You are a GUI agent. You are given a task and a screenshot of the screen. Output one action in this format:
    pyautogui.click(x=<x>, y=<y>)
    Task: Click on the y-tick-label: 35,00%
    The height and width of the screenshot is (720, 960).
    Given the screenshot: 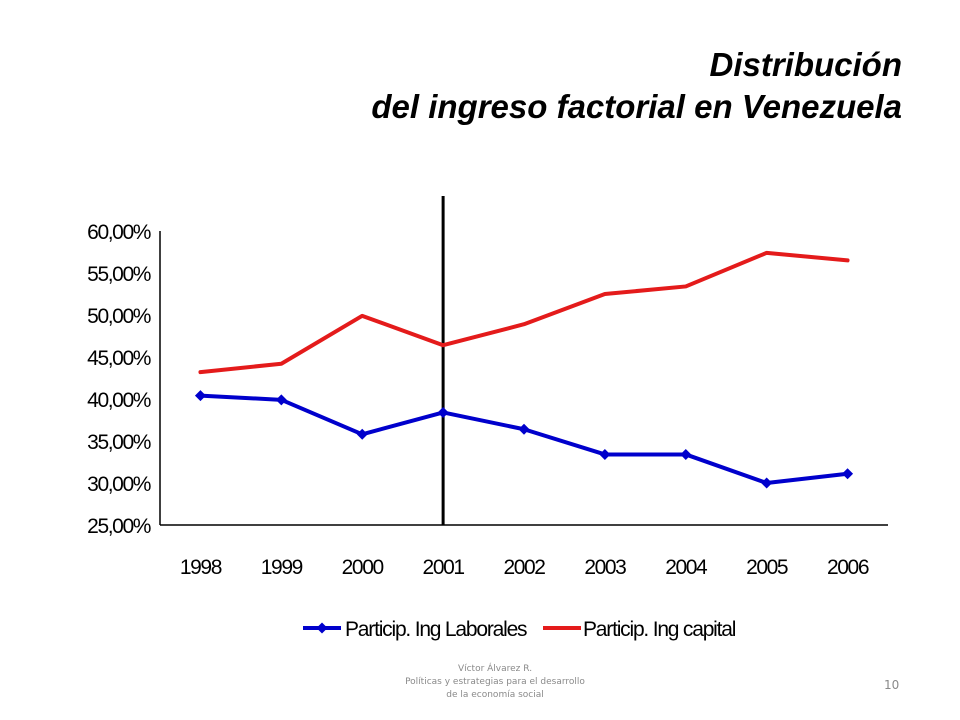 What is the action you would take?
    pyautogui.click(x=119, y=442)
    